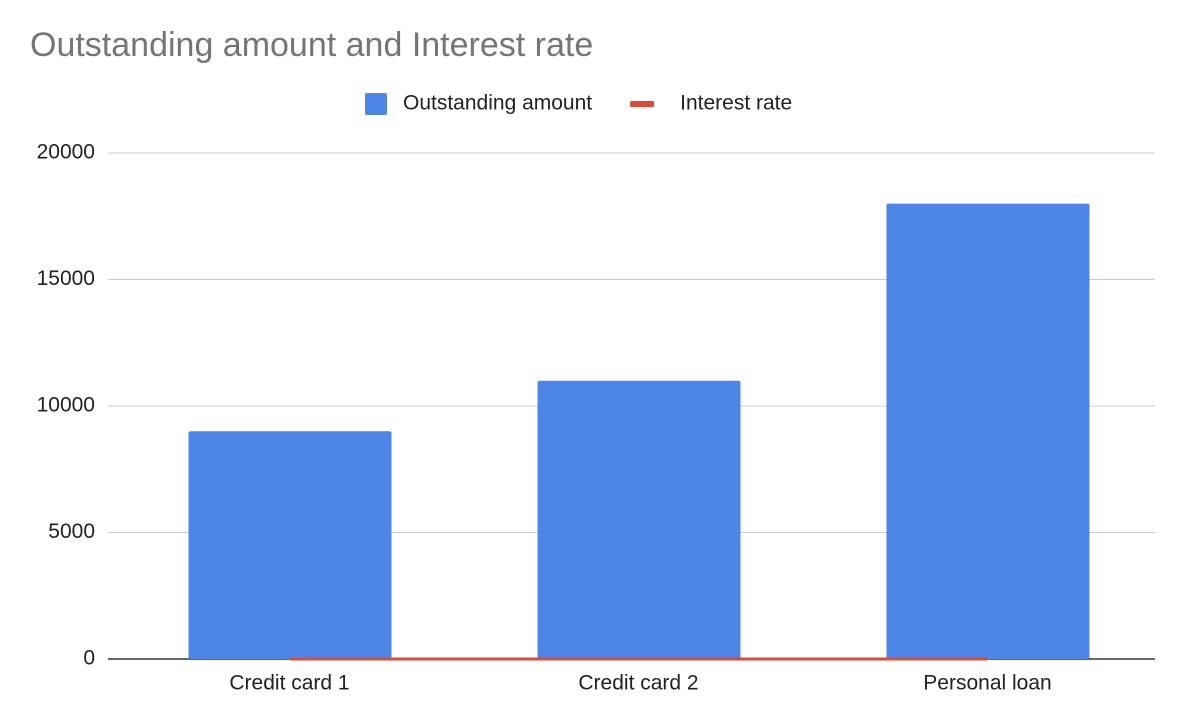 The width and height of the screenshot is (1186, 726). What do you see at coordinates (497, 103) in the screenshot?
I see `legend-label: Outstanding amount` at bounding box center [497, 103].